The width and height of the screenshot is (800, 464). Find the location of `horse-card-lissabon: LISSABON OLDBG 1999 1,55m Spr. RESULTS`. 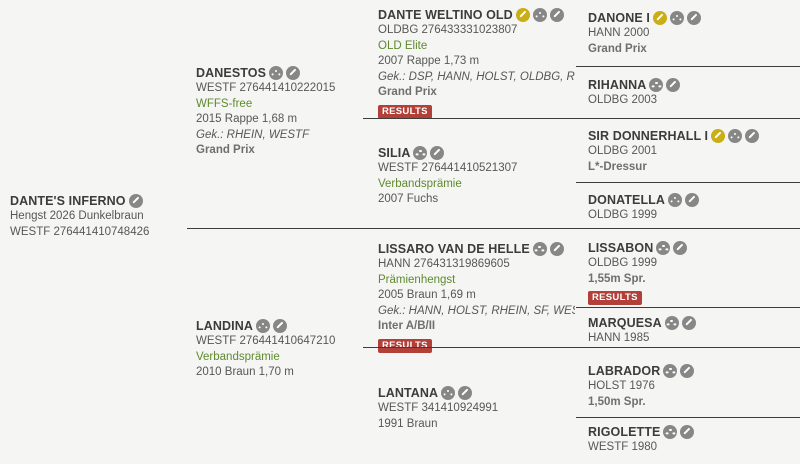

horse-card-lissabon: LISSABON OLDBG 1999 1,55m Spr. RESULTS is located at coordinates (691, 272).